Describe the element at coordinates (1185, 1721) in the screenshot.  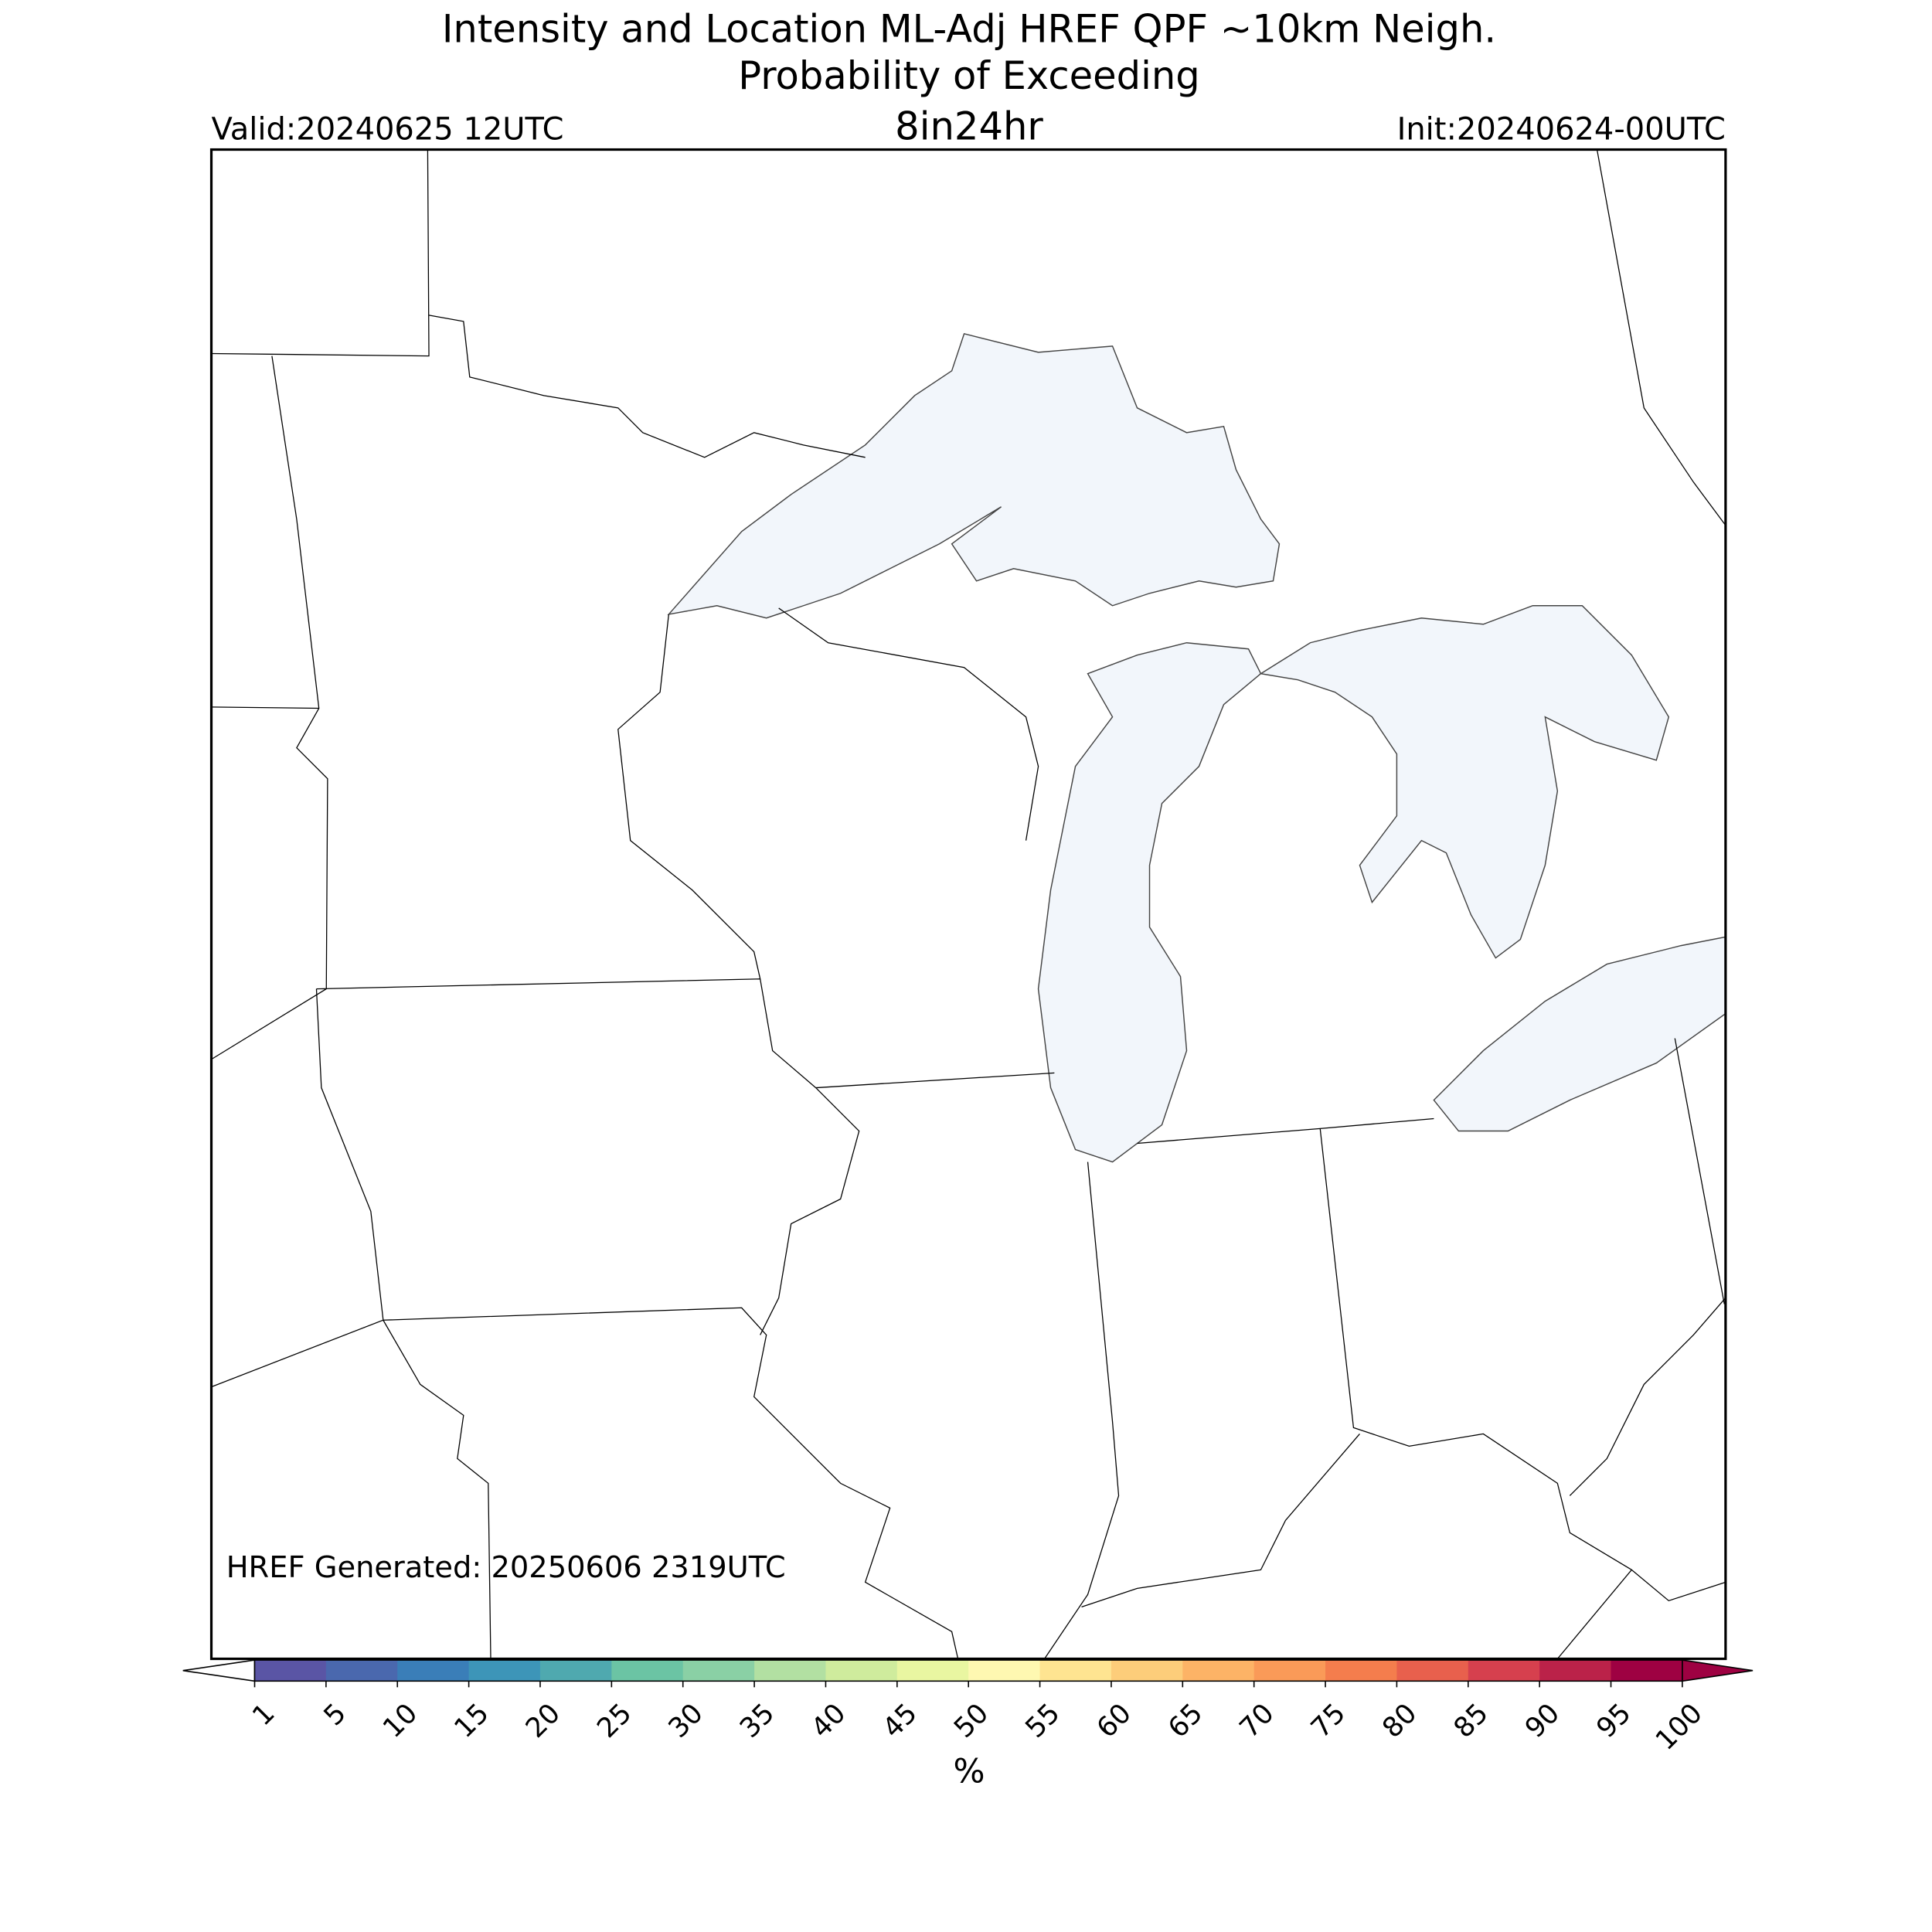
I see `colorbar-tick-label: 65` at that location.